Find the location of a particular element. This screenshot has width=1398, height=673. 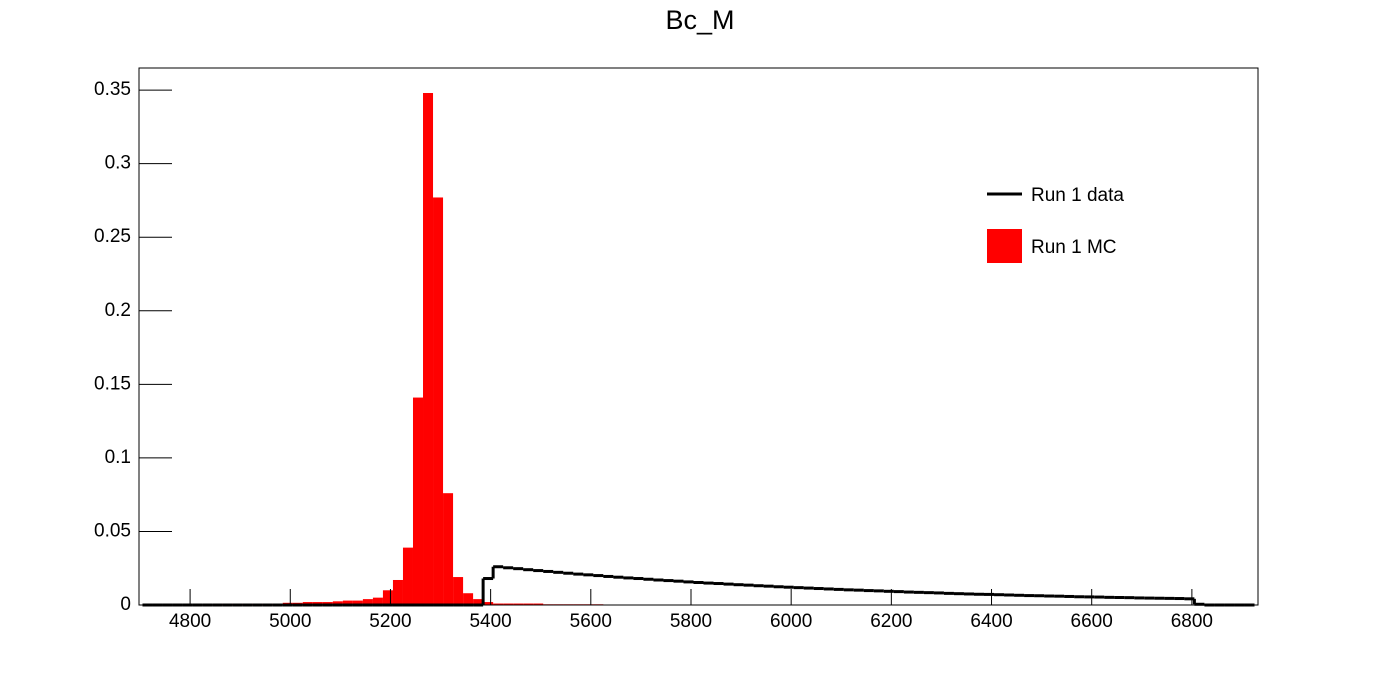

x-tick-label: 5400 is located at coordinates (490, 621).